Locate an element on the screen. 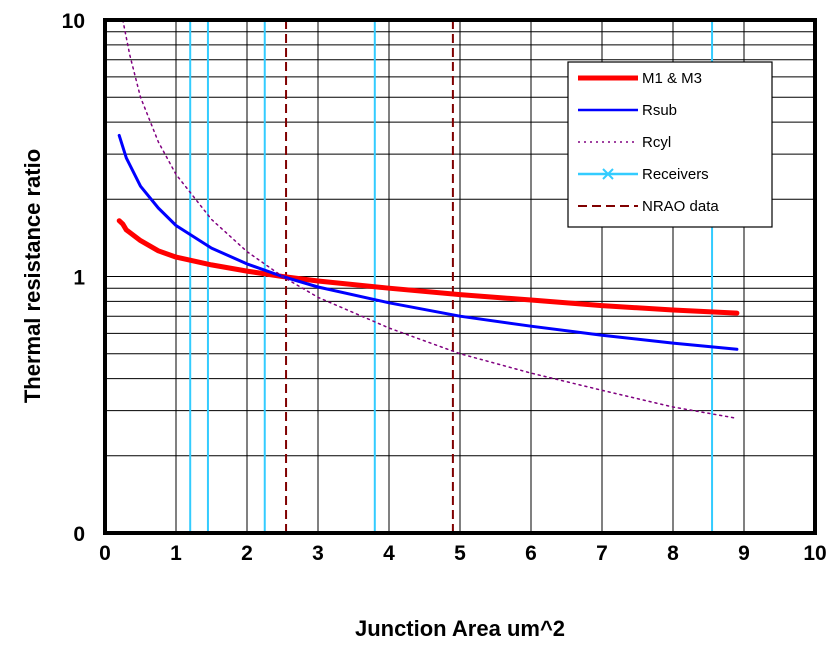 The image size is (834, 649). y-axis-title: Thermal resistance ratio is located at coordinates (32, 276).